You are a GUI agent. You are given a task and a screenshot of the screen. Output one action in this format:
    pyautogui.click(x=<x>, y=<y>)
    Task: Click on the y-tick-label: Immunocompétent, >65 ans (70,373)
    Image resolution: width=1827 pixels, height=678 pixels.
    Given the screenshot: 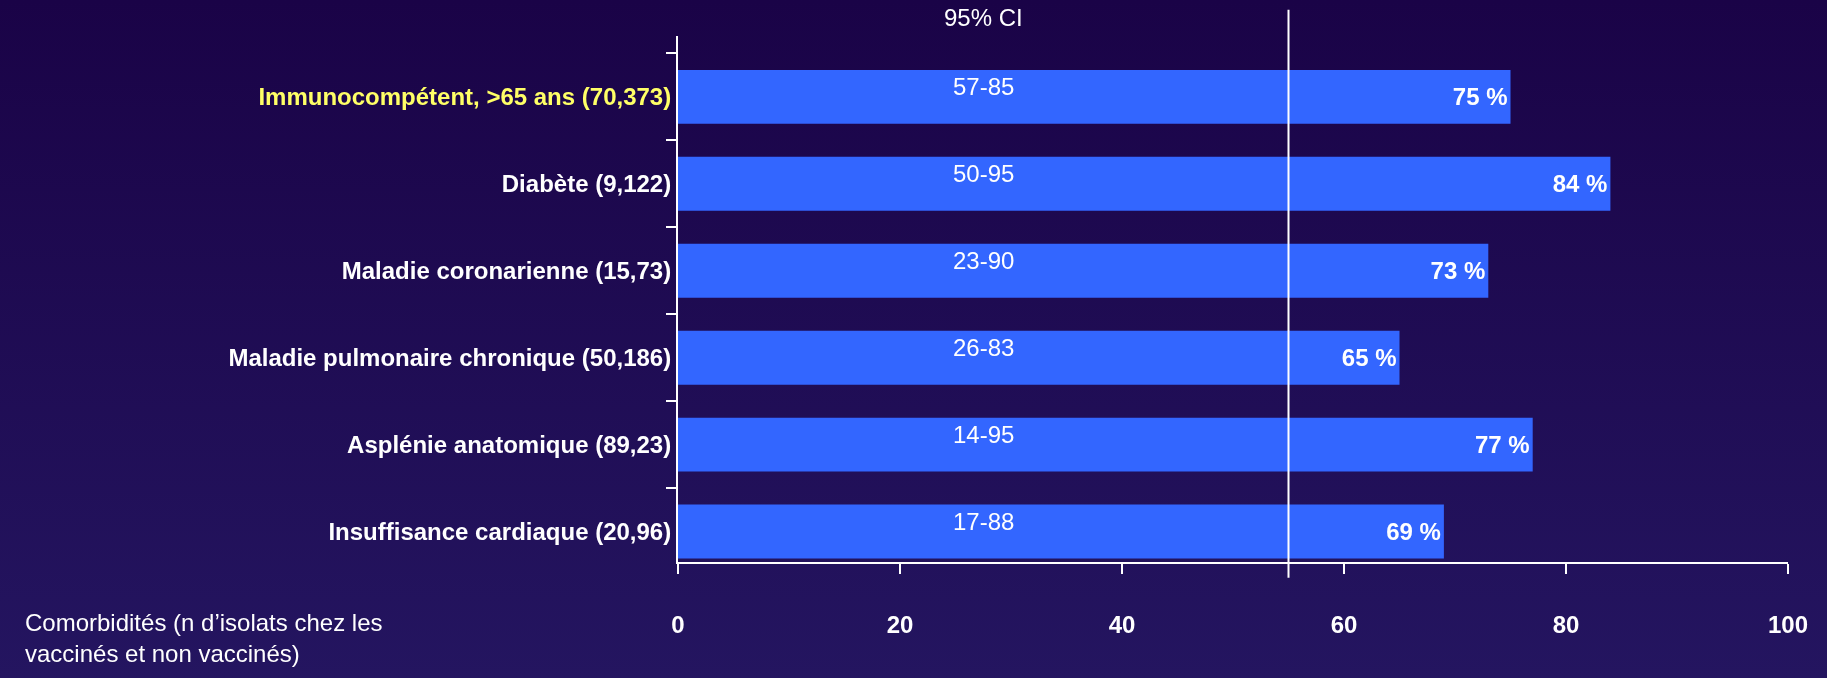 What is the action you would take?
    pyautogui.click(x=465, y=97)
    